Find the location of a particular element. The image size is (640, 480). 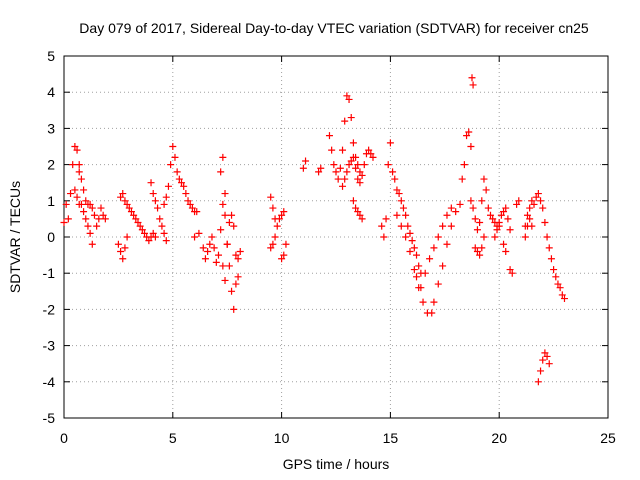

x-tick-label: 15 is located at coordinates (391, 438).